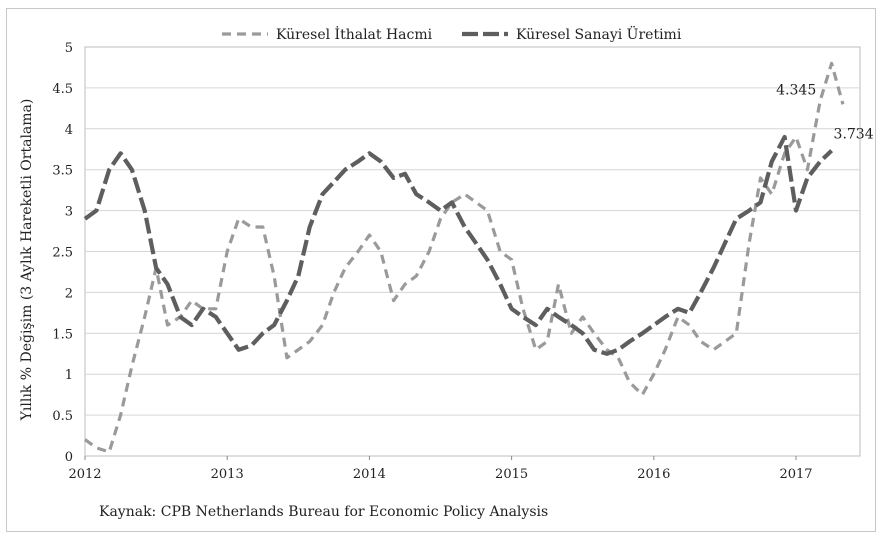 The image size is (884, 544). I want to click on data-label-1: 4.345, so click(796, 91).